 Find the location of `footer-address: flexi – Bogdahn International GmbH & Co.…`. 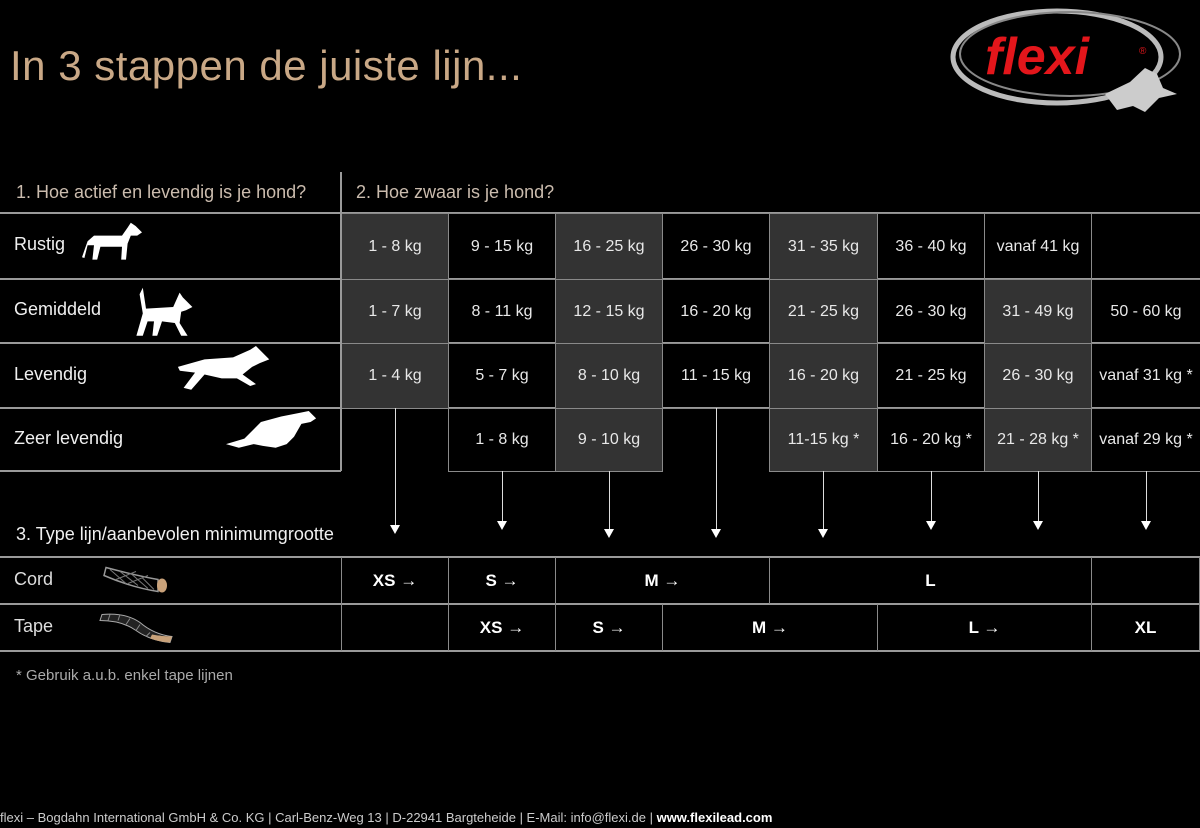

footer-address: flexi – Bogdahn International GmbH & Co.… is located at coordinates (328, 817).